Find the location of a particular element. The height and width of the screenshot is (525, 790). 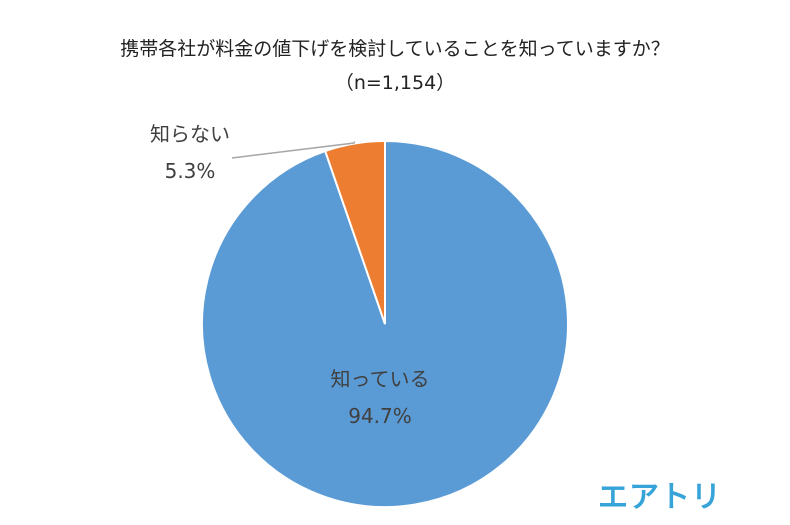

slice-value-1: 94.7% is located at coordinates (380, 416).